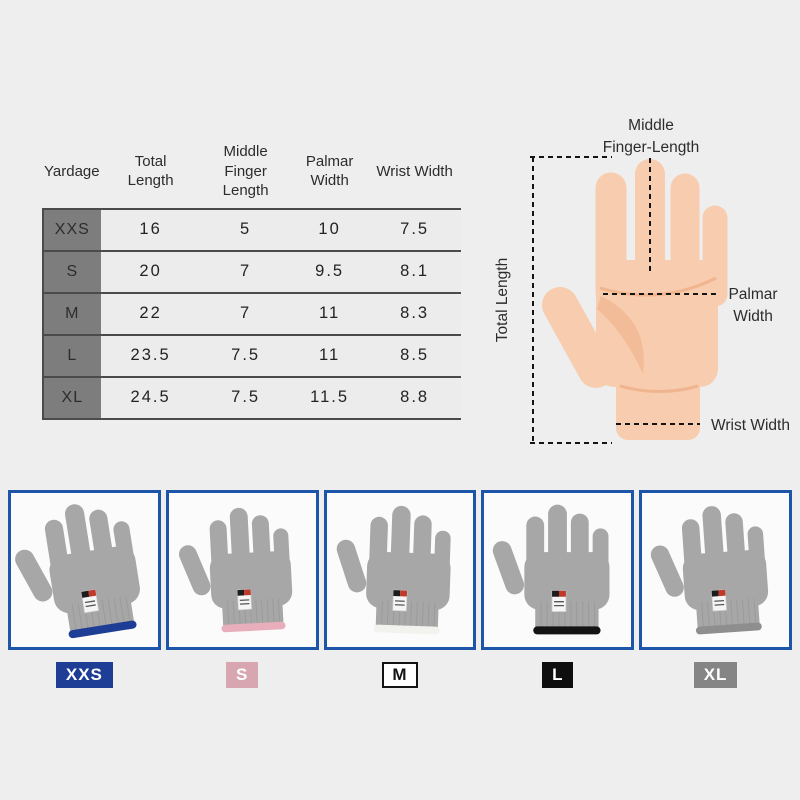  Describe the element at coordinates (150, 355) in the screenshot. I see `cell-total-length: 23.5` at that location.